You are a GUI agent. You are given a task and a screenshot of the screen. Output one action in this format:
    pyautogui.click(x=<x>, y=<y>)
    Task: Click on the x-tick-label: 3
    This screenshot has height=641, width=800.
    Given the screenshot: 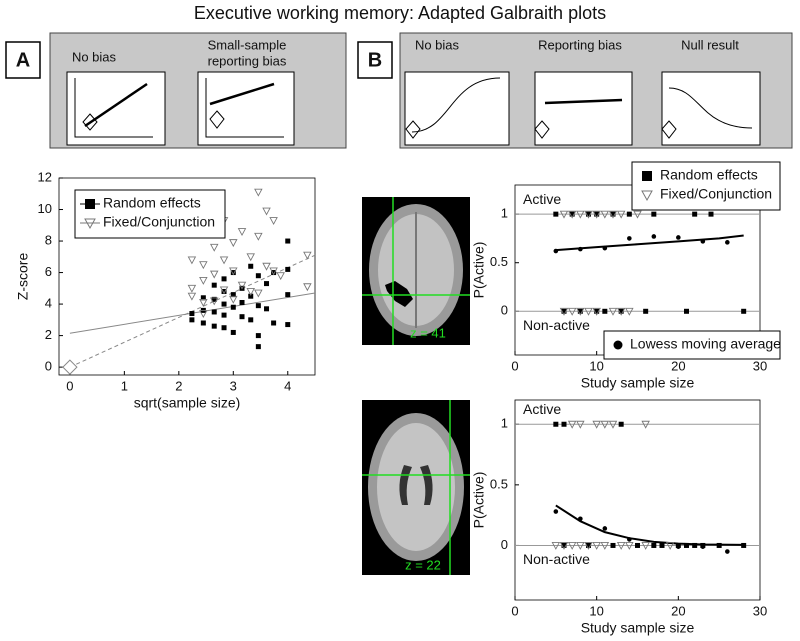 What is the action you would take?
    pyautogui.click(x=233, y=385)
    